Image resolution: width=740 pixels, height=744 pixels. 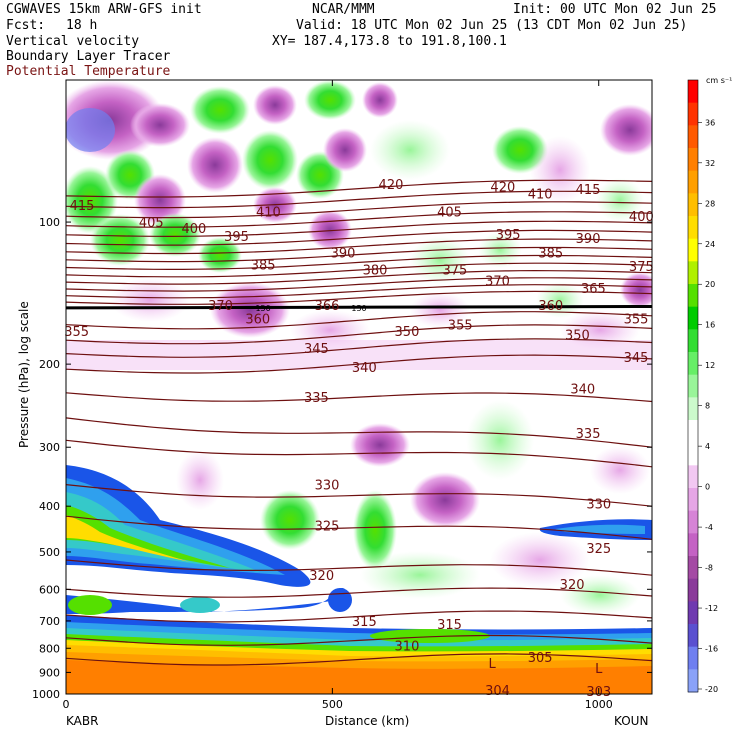 I want to click on colorbar-label: 20, so click(x=710, y=284).